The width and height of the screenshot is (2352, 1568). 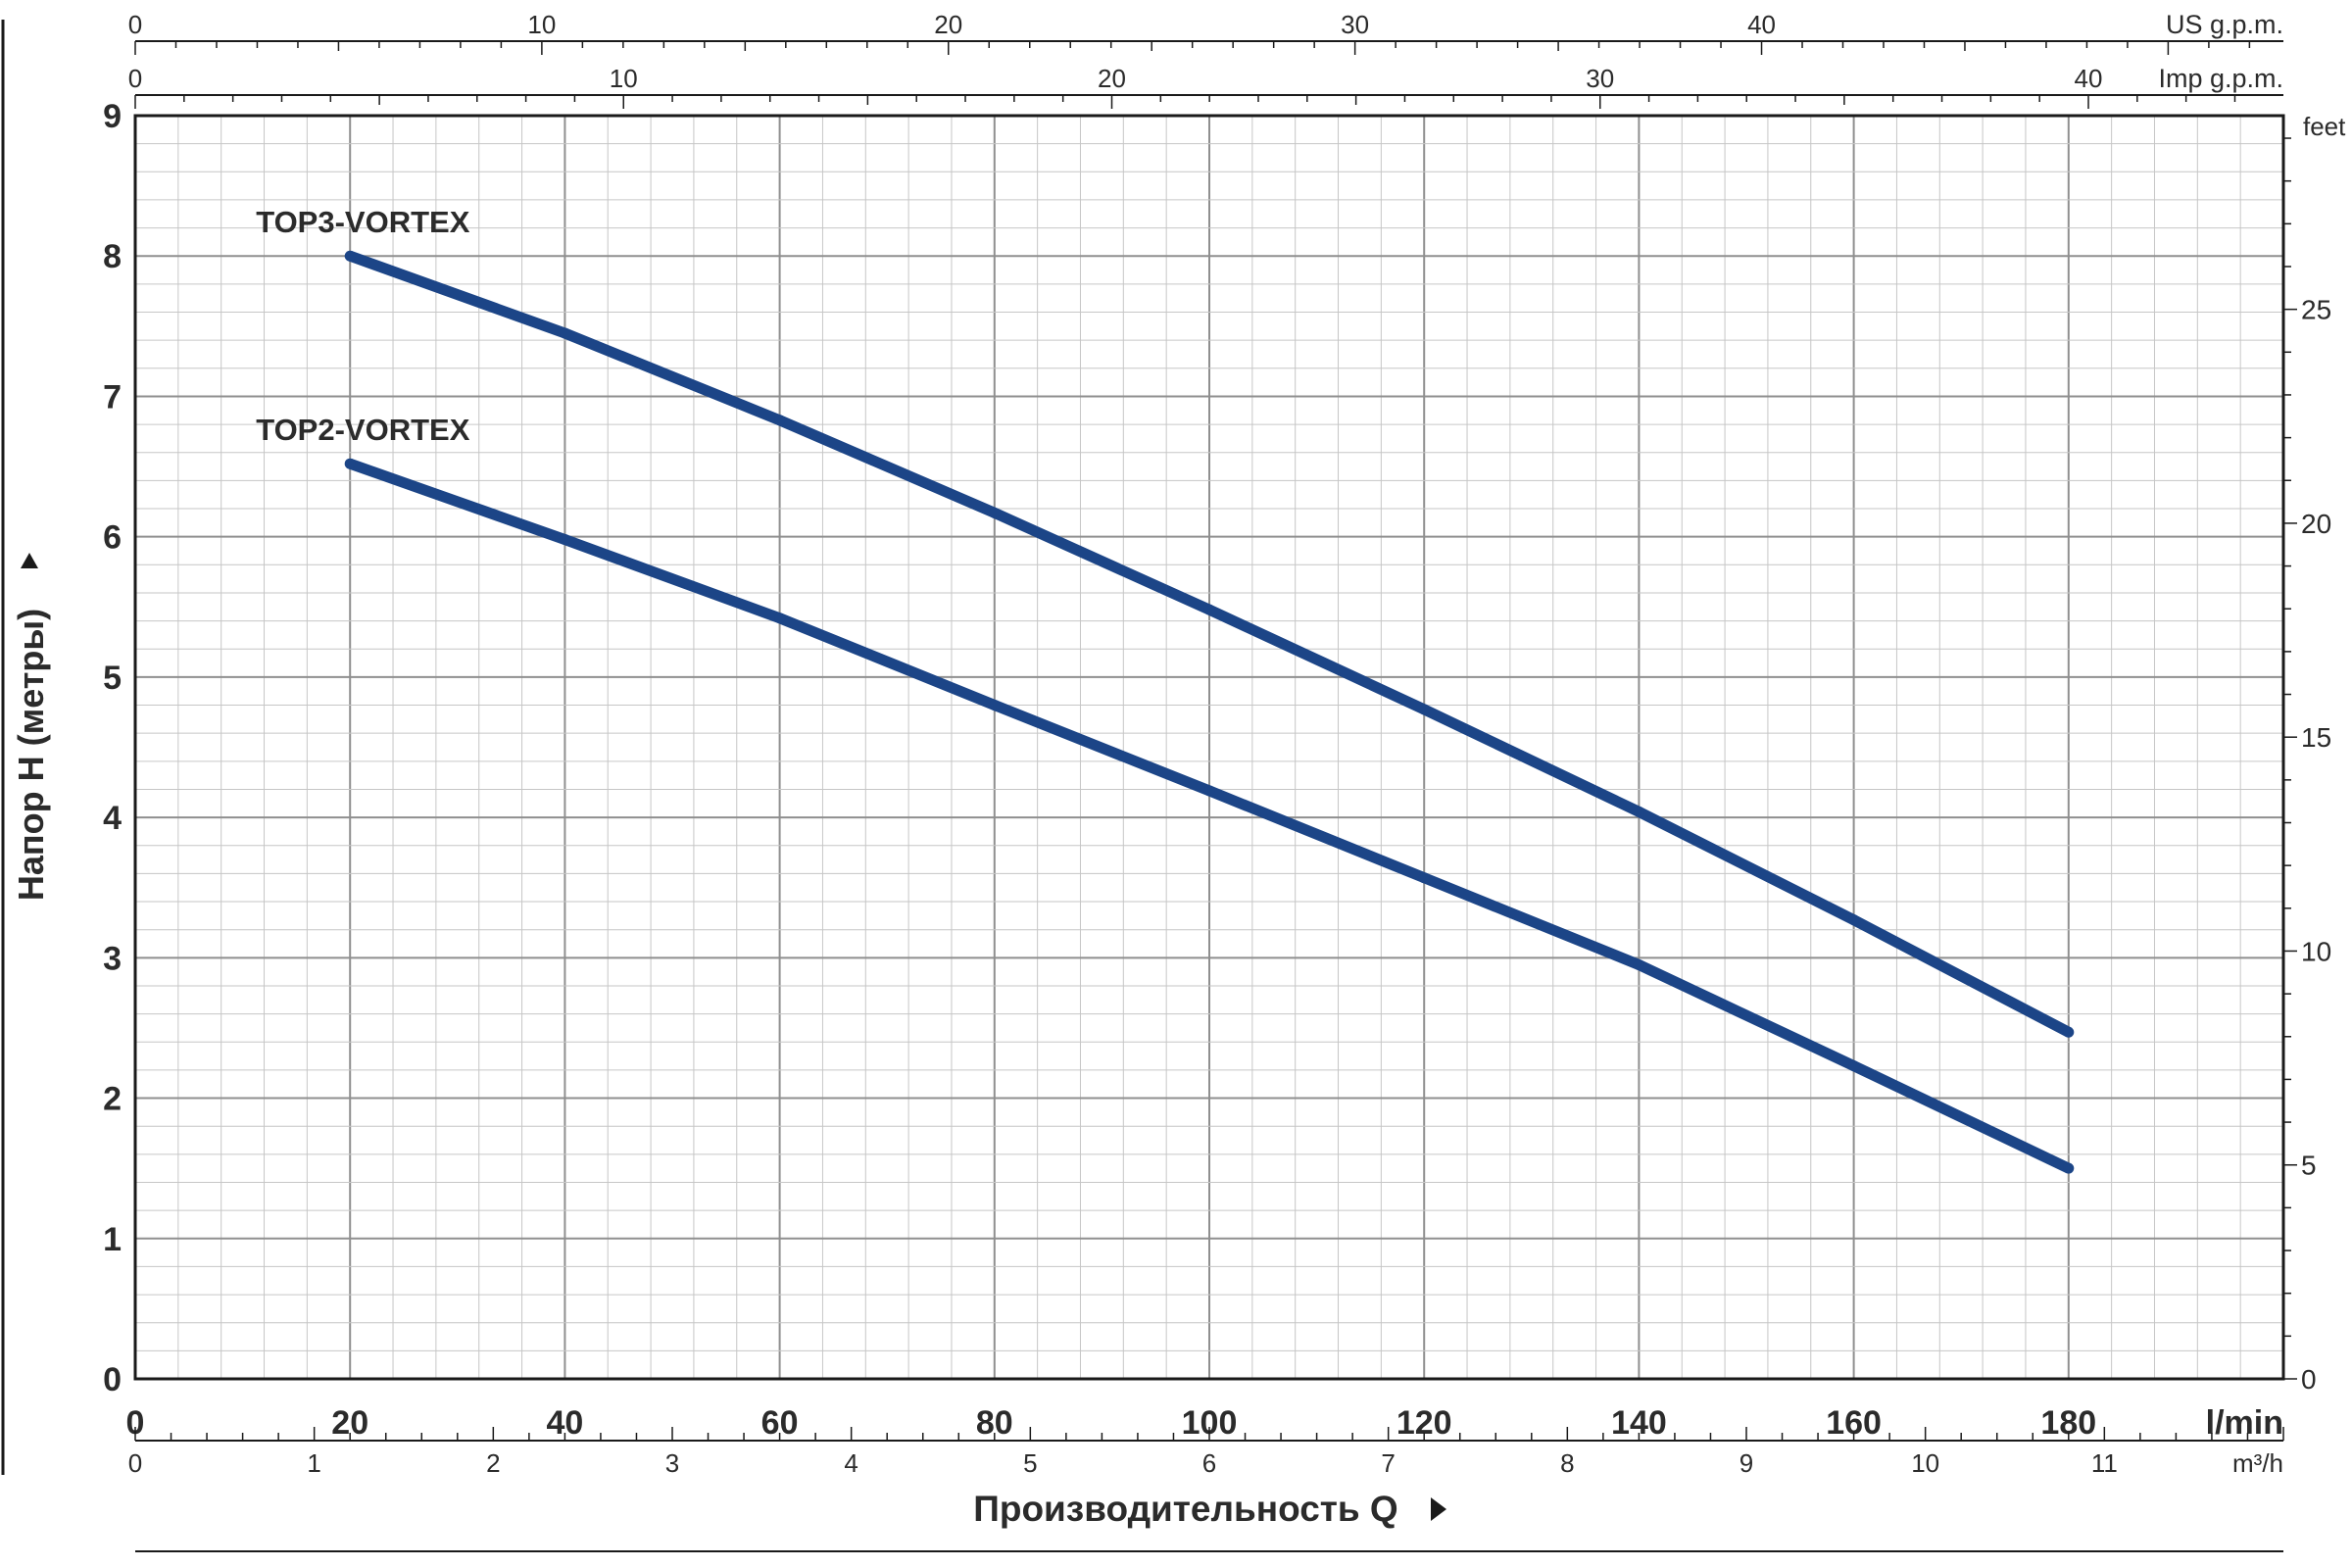 What do you see at coordinates (2324, 127) in the screenshot?
I see `feet-axis-label: feet` at bounding box center [2324, 127].